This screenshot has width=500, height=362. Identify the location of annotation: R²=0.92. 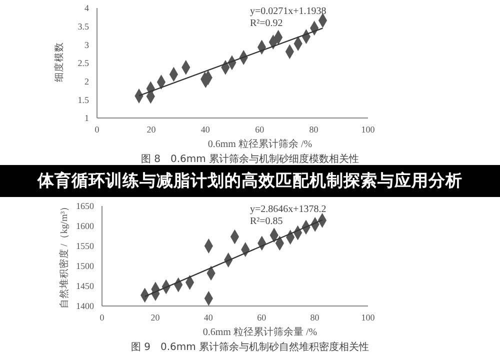
(267, 24).